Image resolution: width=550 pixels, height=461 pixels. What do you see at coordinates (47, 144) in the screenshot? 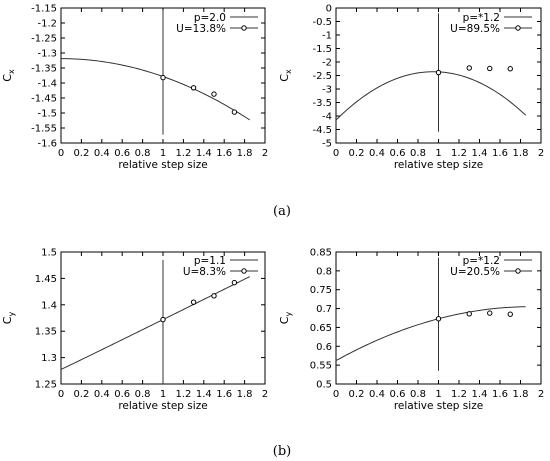
I see `y-tick-label: -1.6` at bounding box center [47, 144].